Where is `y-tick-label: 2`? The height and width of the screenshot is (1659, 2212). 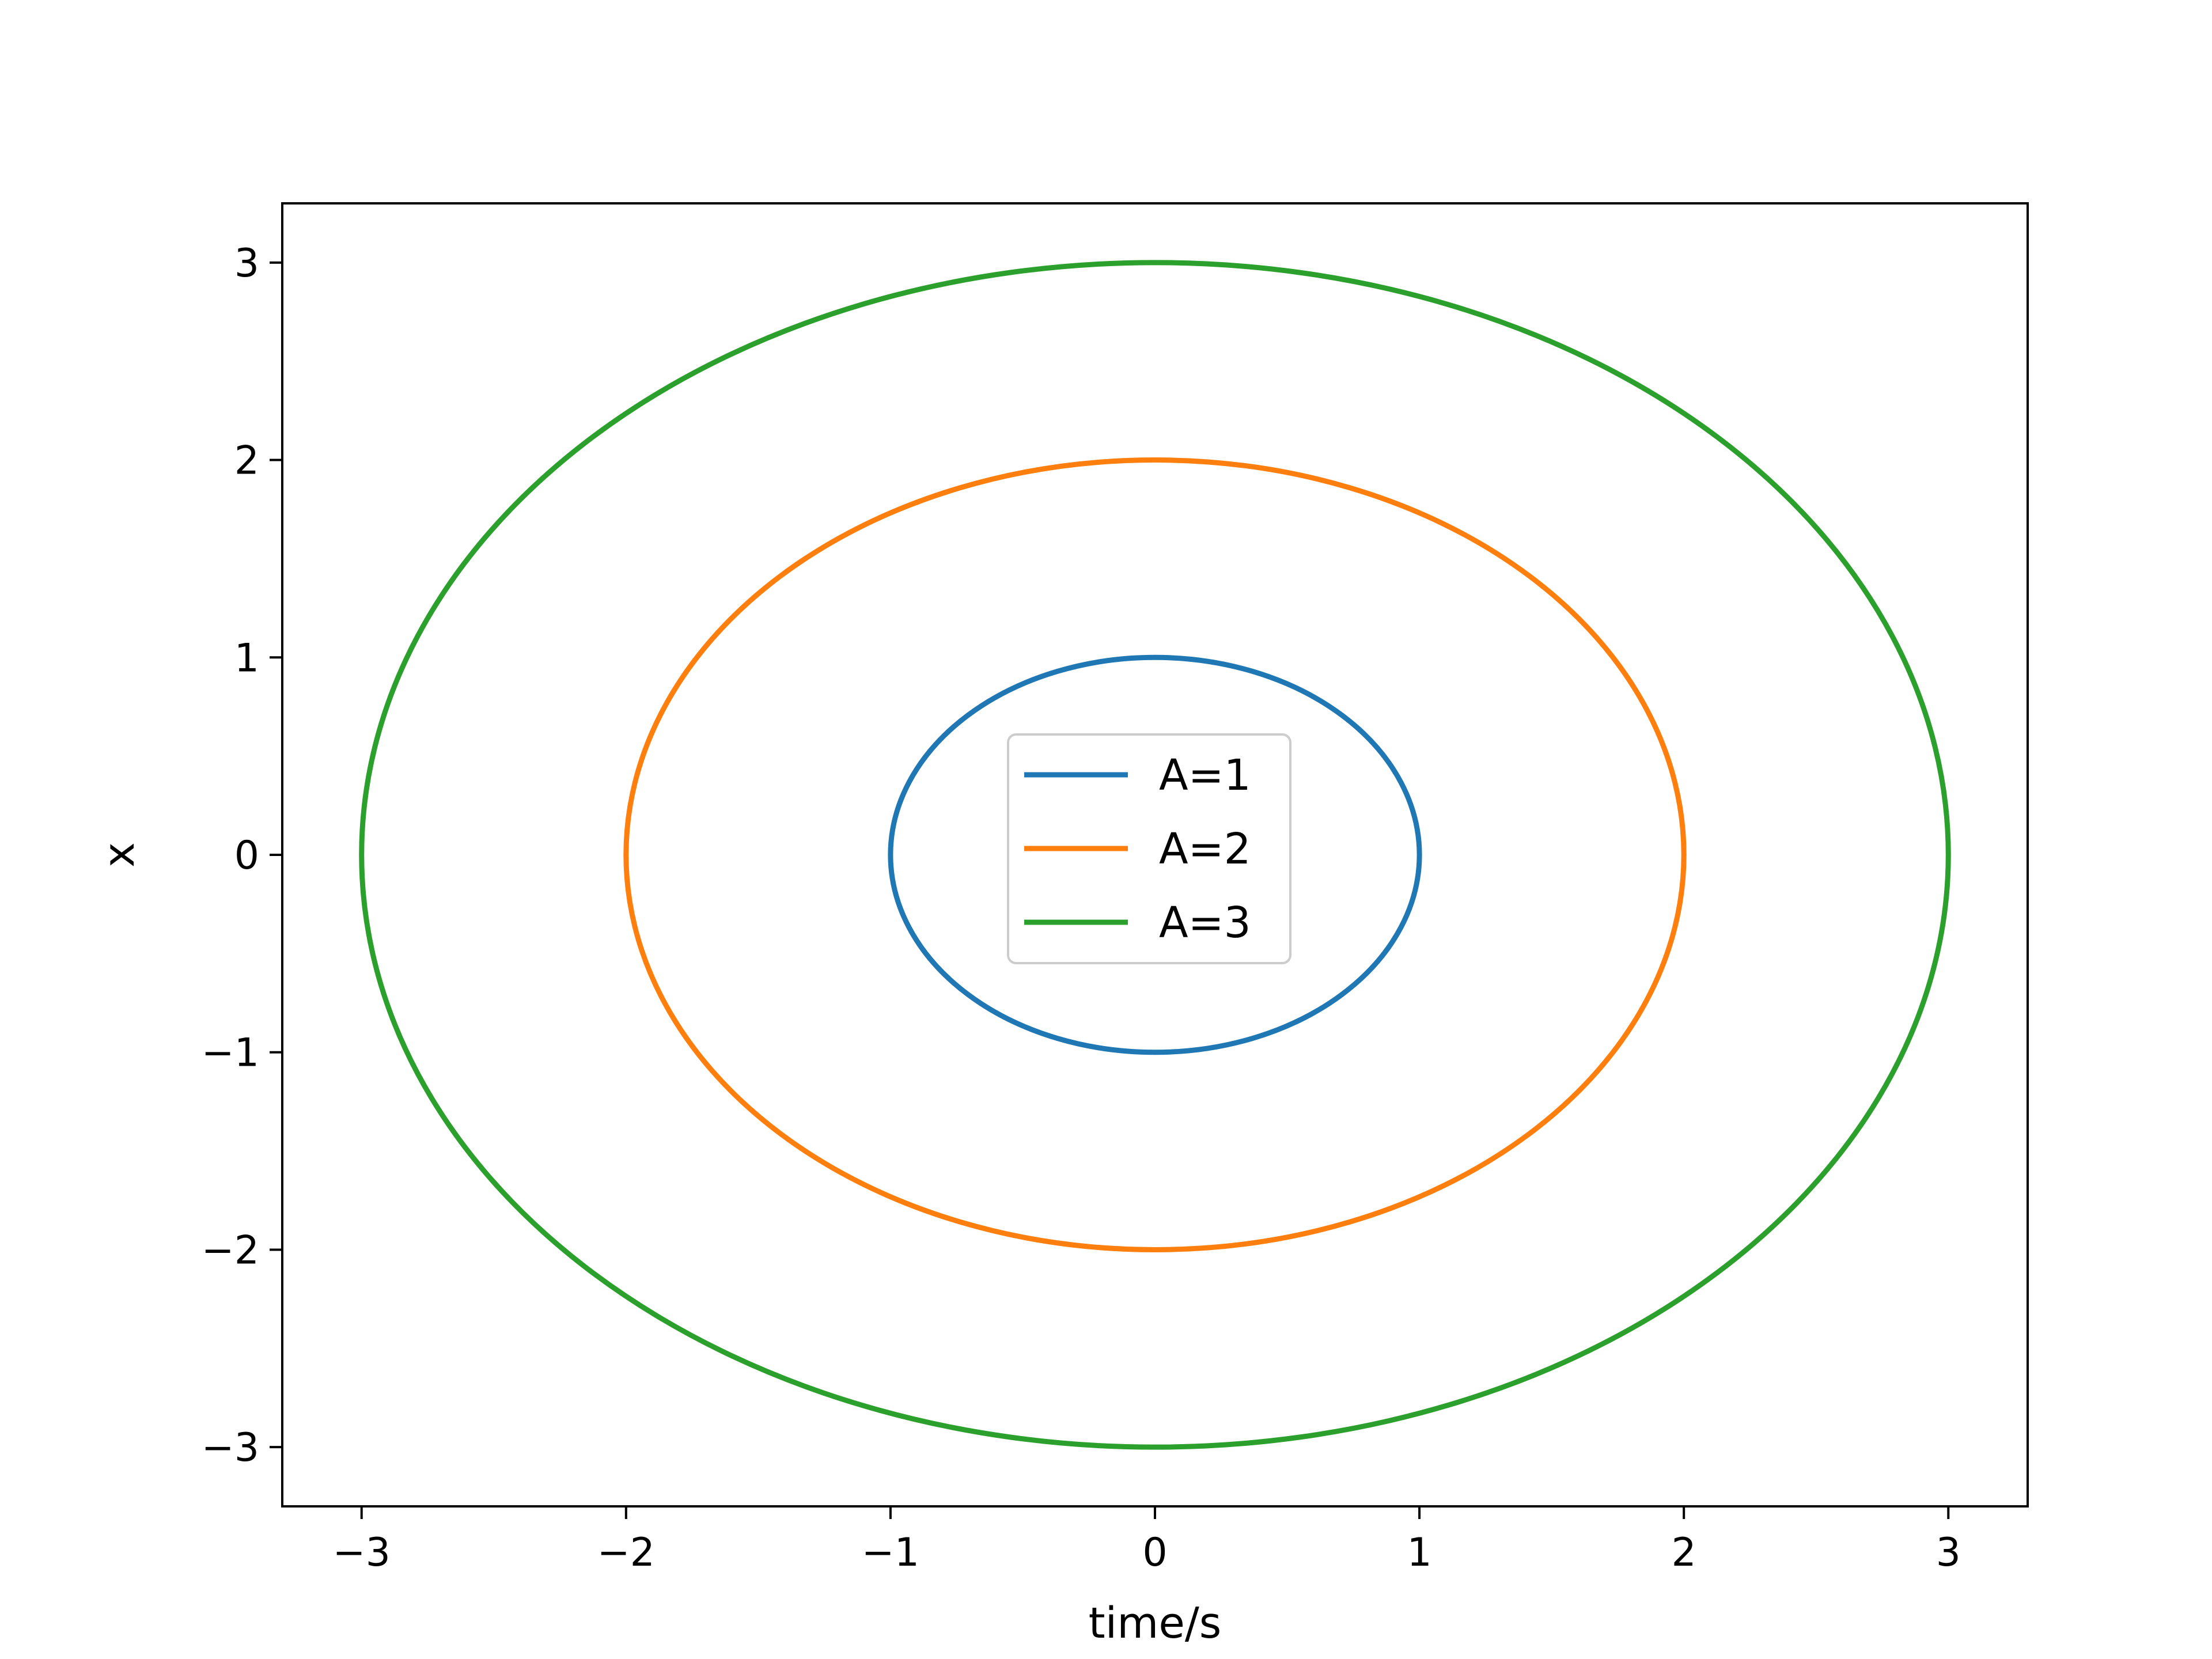
y-tick-label: 2 is located at coordinates (246, 461).